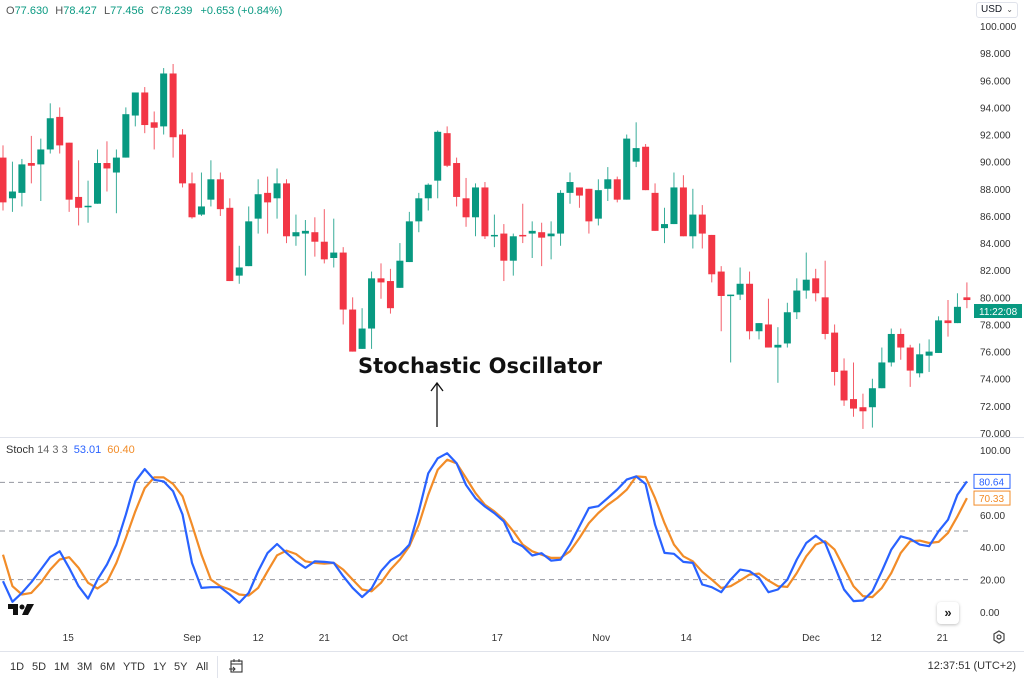  I want to click on range-ytd-button: YTD, so click(134, 667).